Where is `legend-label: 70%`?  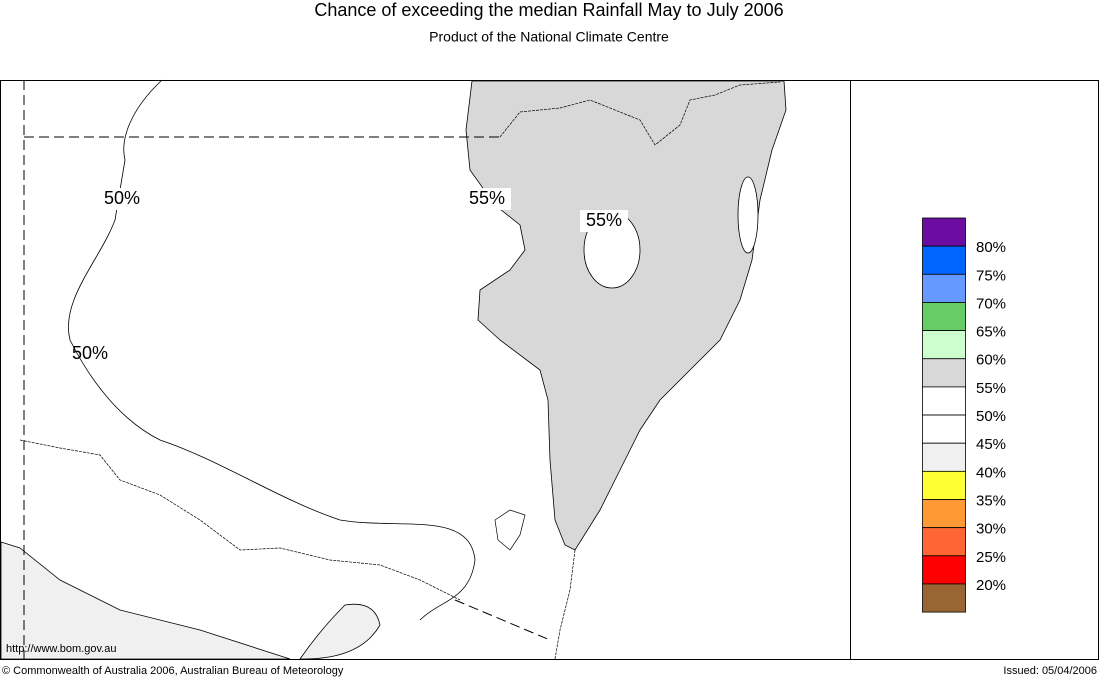
legend-label: 70% is located at coordinates (991, 303).